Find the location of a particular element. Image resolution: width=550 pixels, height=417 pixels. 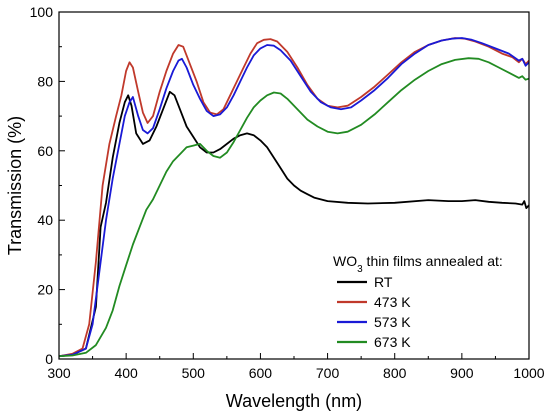

y-tick-label: 40 is located at coordinates (45, 220).